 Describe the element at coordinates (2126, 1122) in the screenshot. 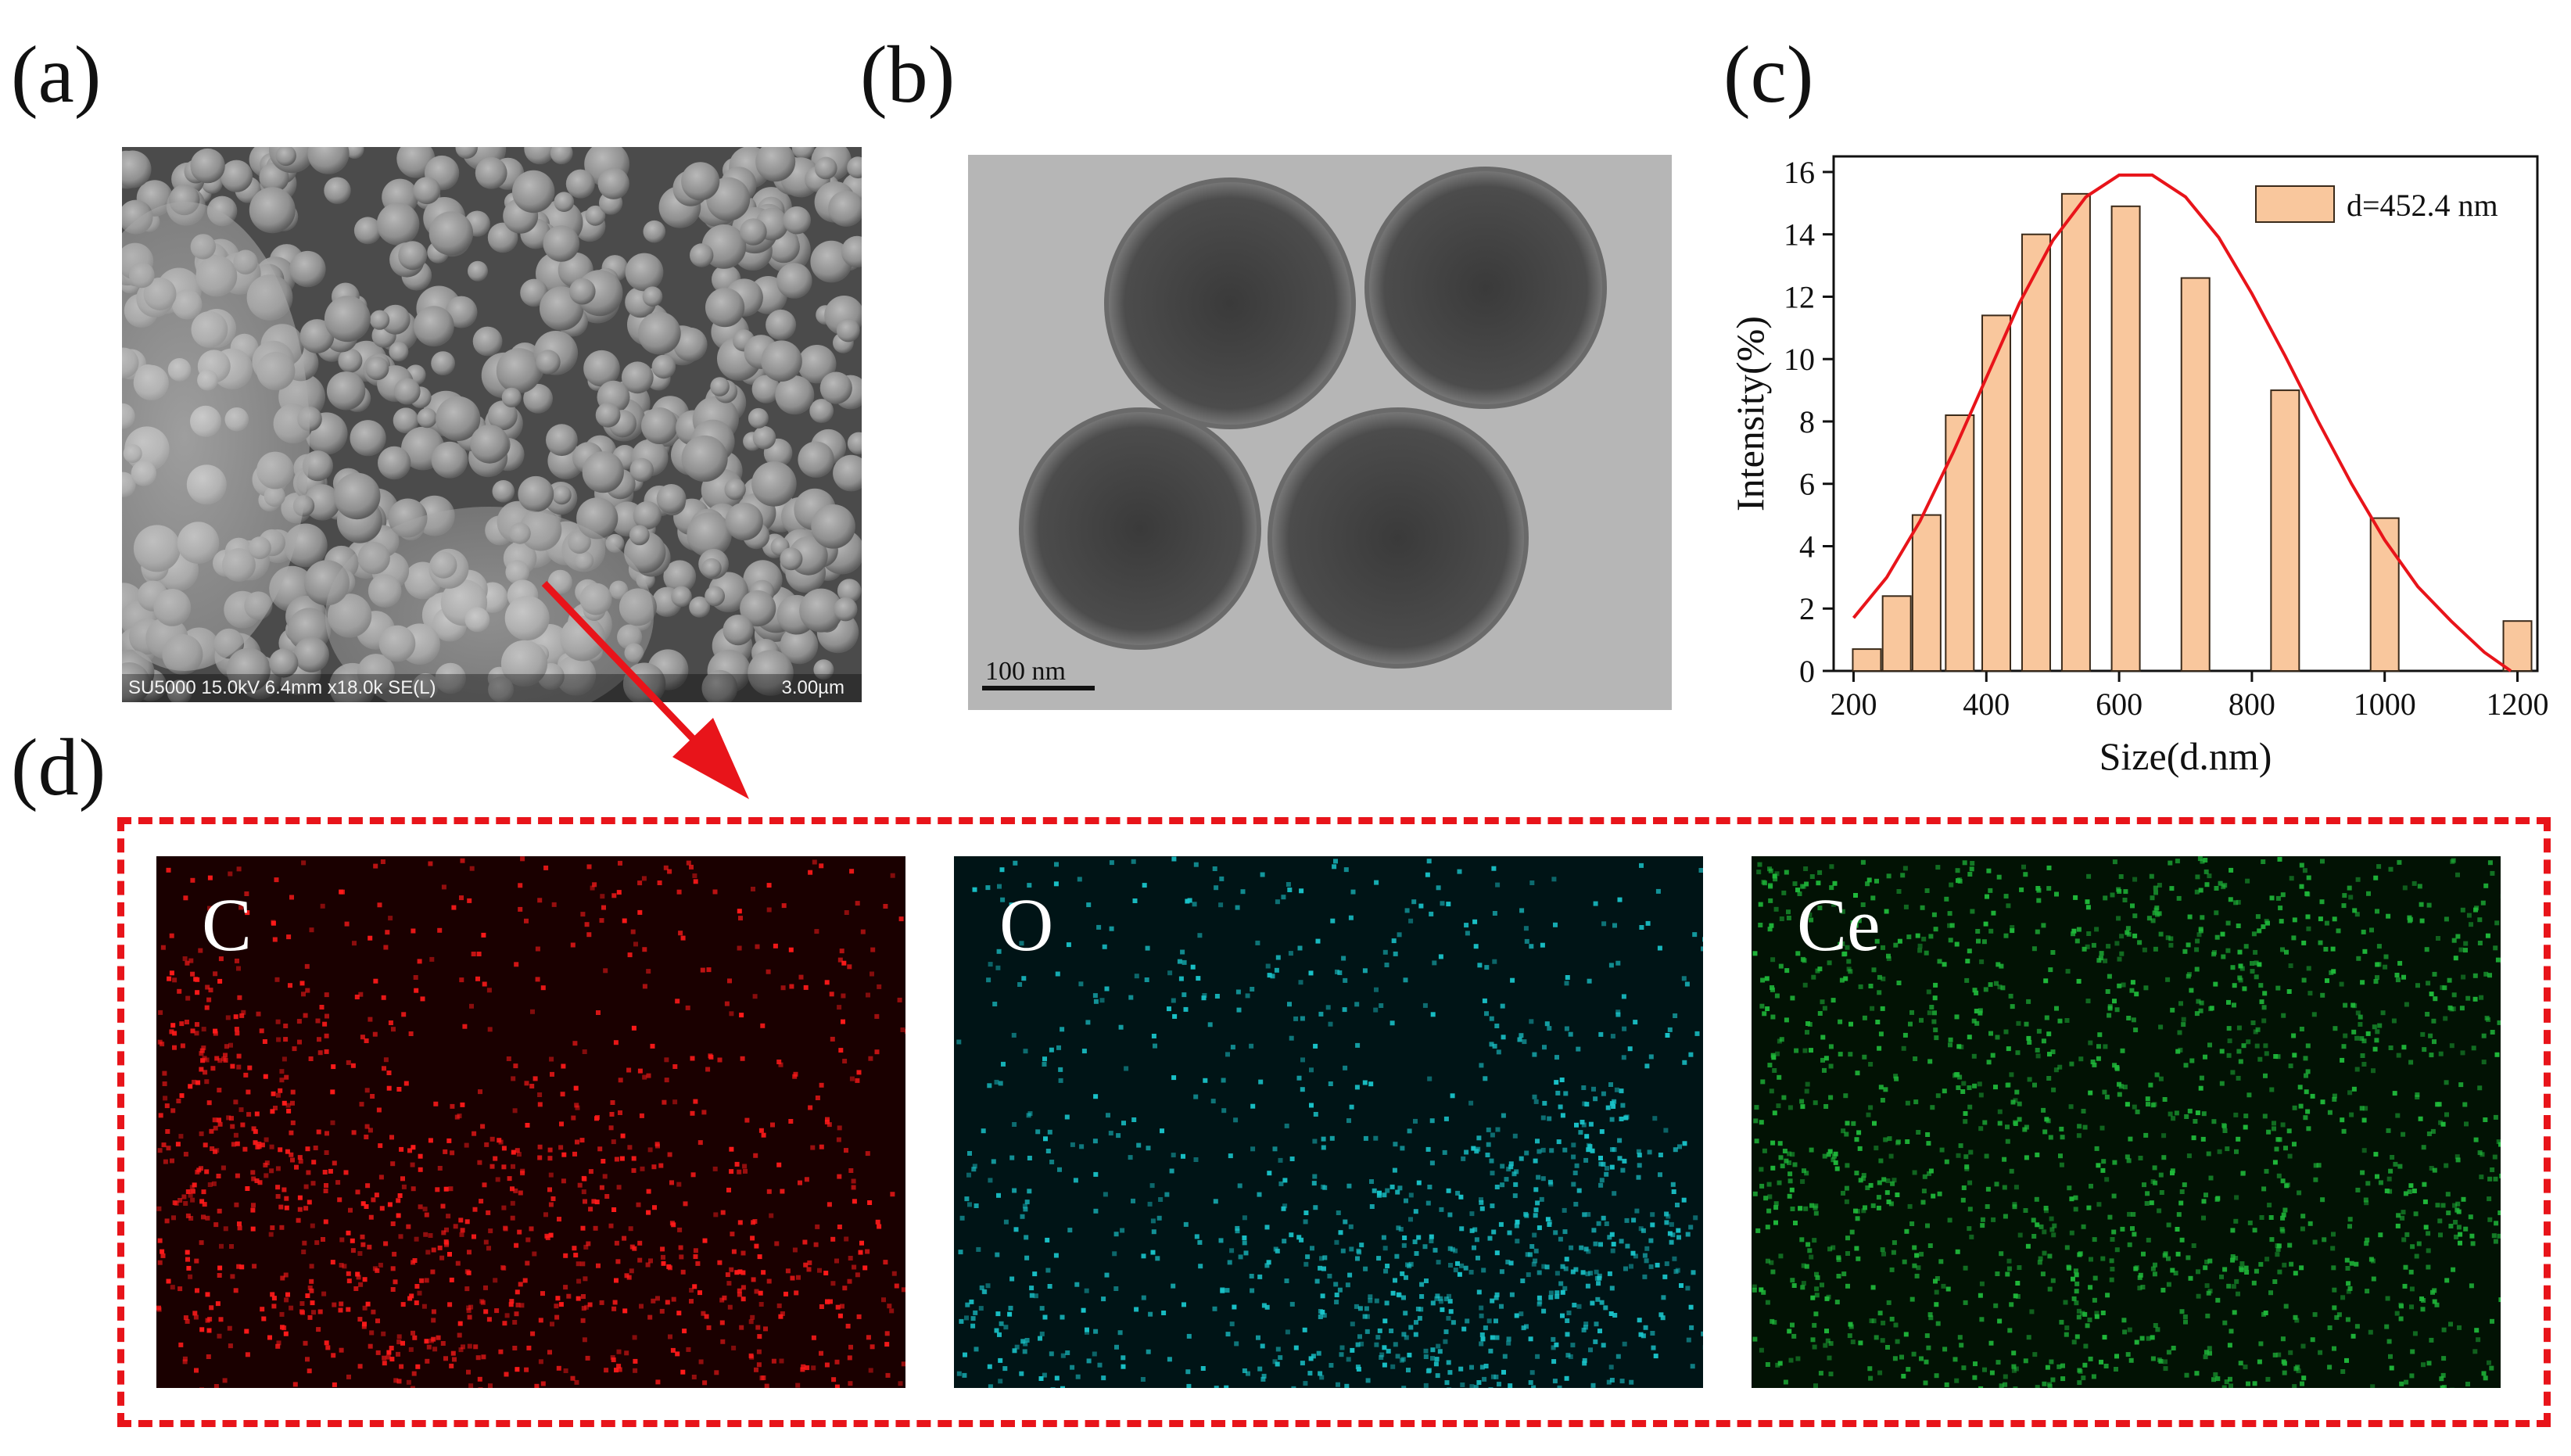

I see `map-ce-texture` at that location.